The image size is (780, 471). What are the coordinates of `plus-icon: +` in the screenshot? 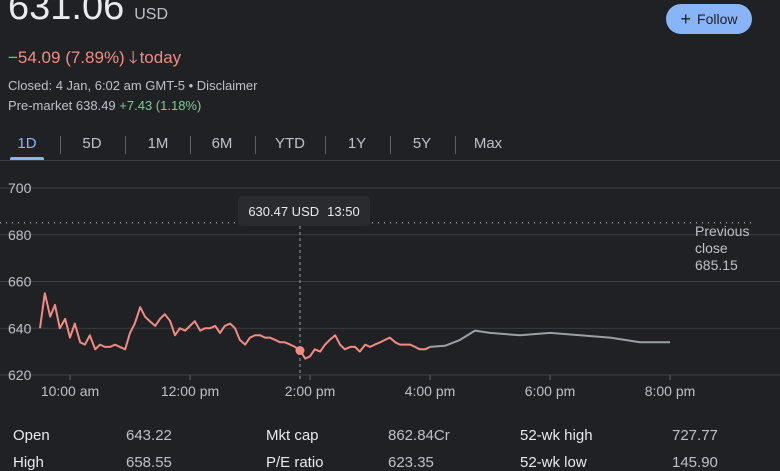 It's located at (686, 19).